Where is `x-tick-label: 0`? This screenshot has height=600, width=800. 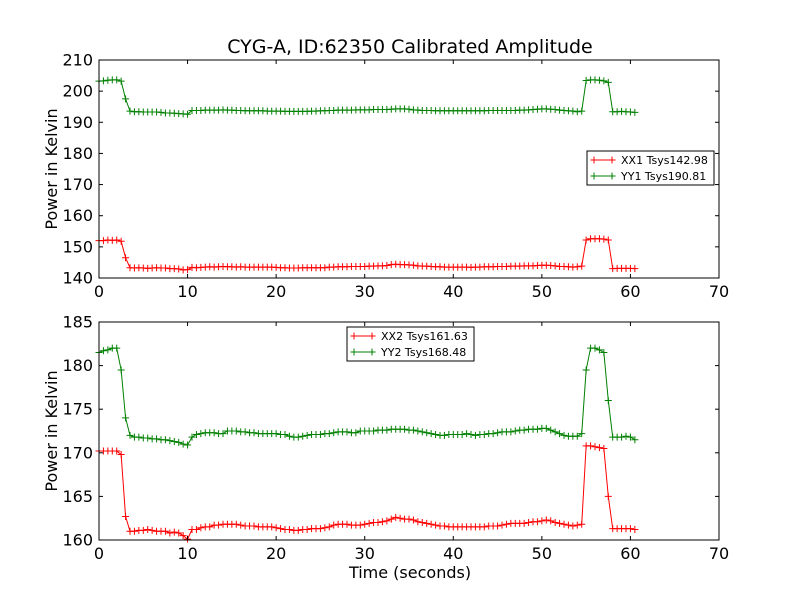
x-tick-label: 0 is located at coordinates (99, 553).